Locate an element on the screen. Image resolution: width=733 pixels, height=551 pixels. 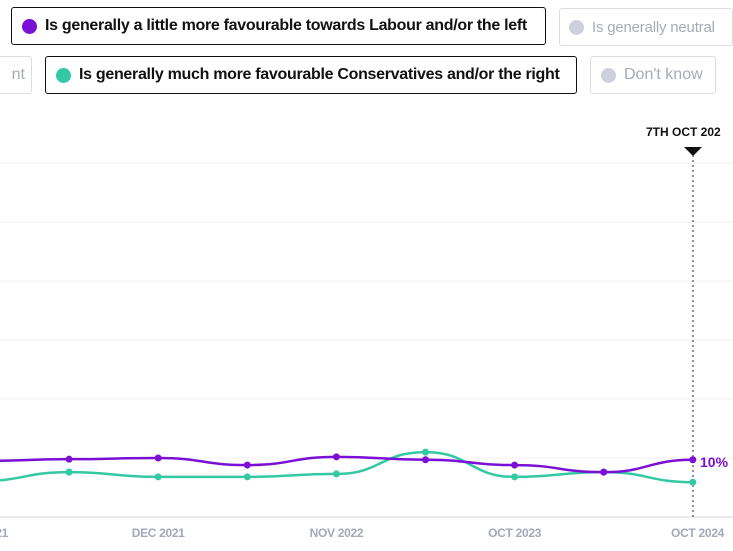
legend-label: Is generally neutral is located at coordinates (653, 27).